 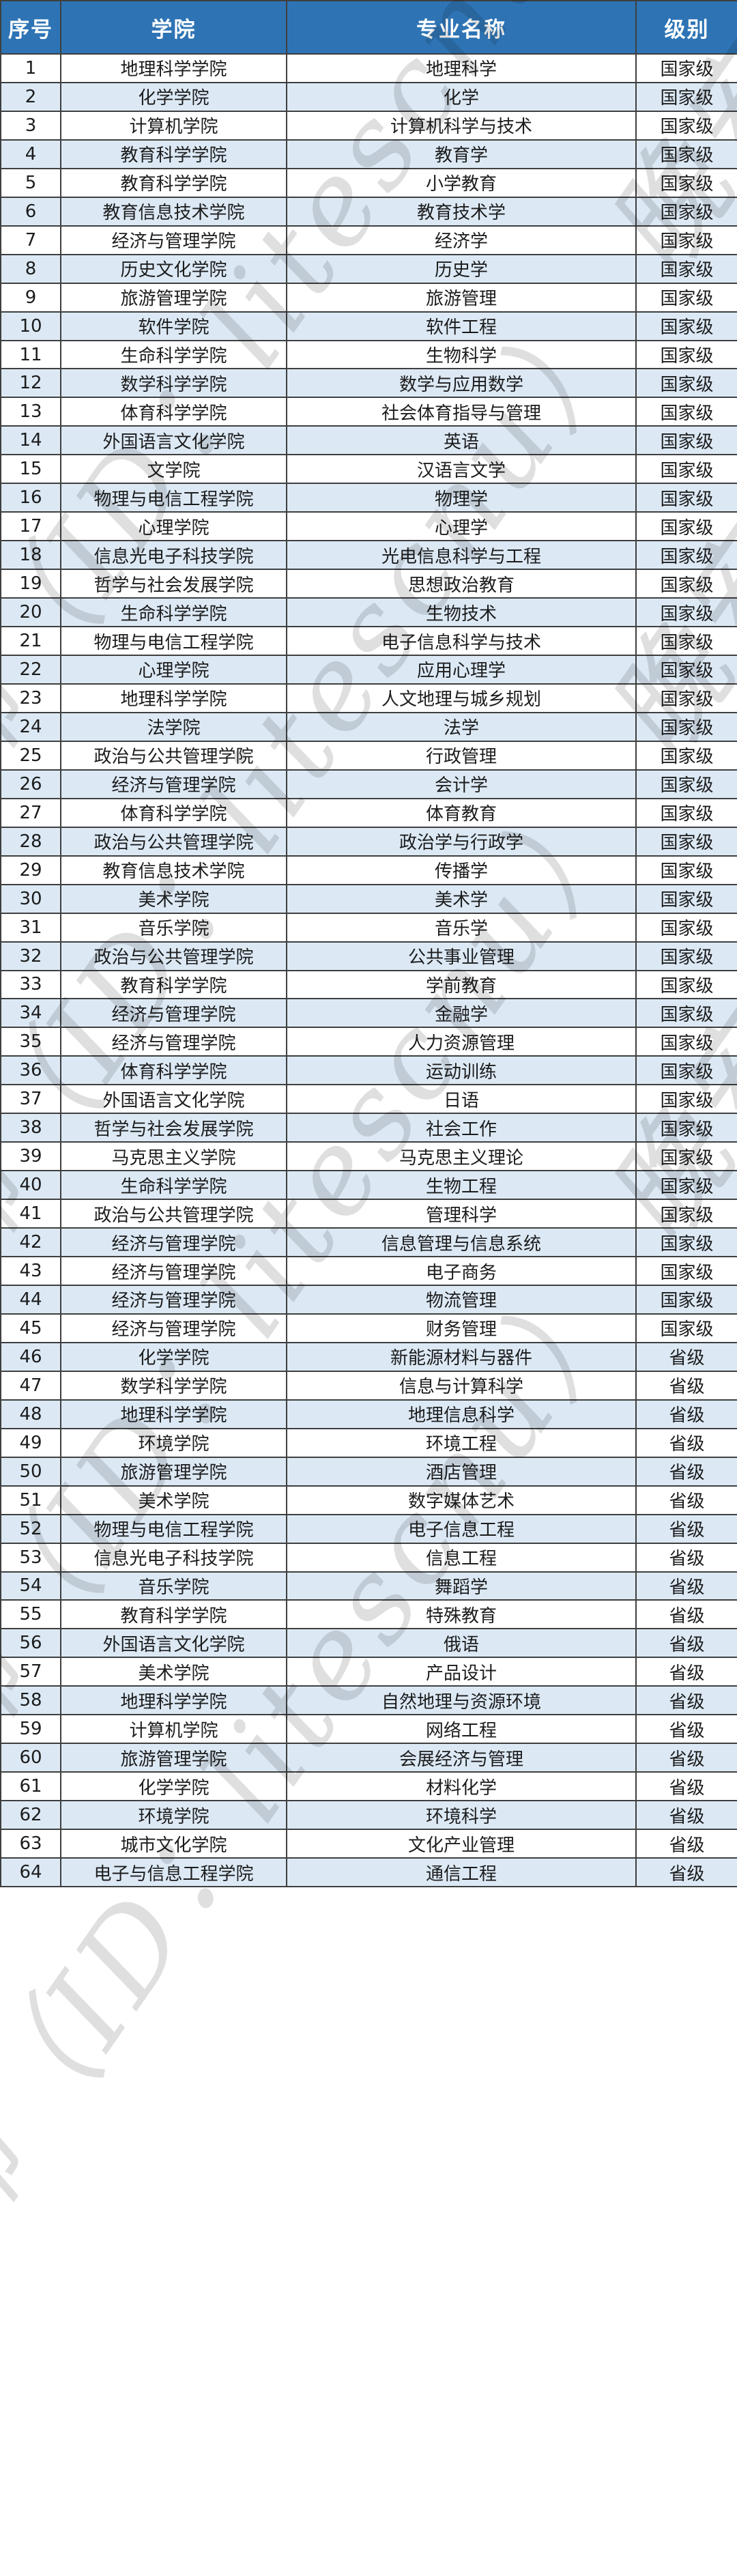 I want to click on cell-major: 政治学与行政学, so click(x=461, y=841).